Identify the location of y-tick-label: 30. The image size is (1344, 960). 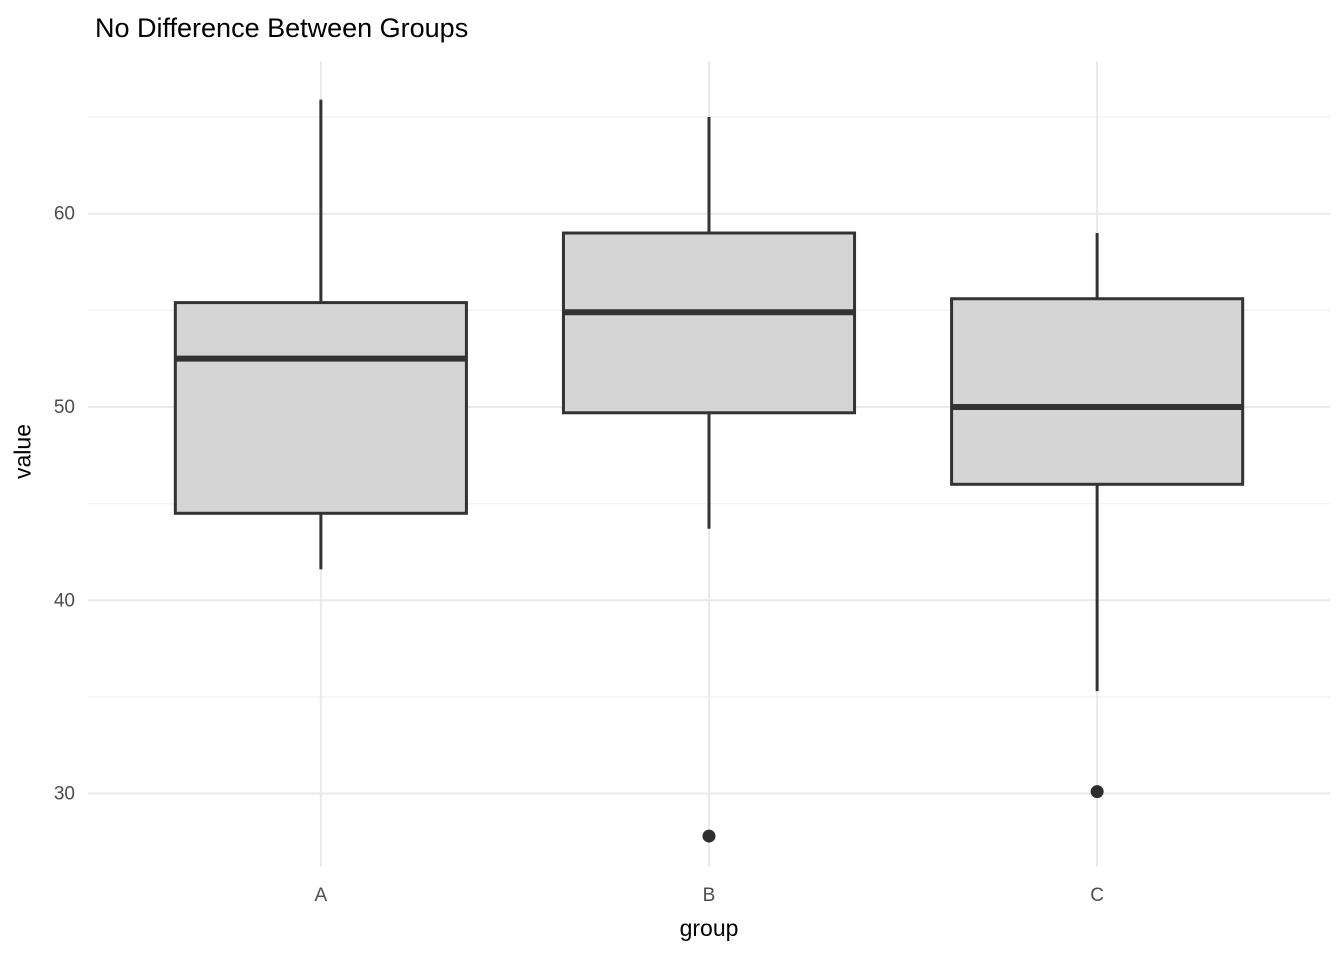
(64, 794).